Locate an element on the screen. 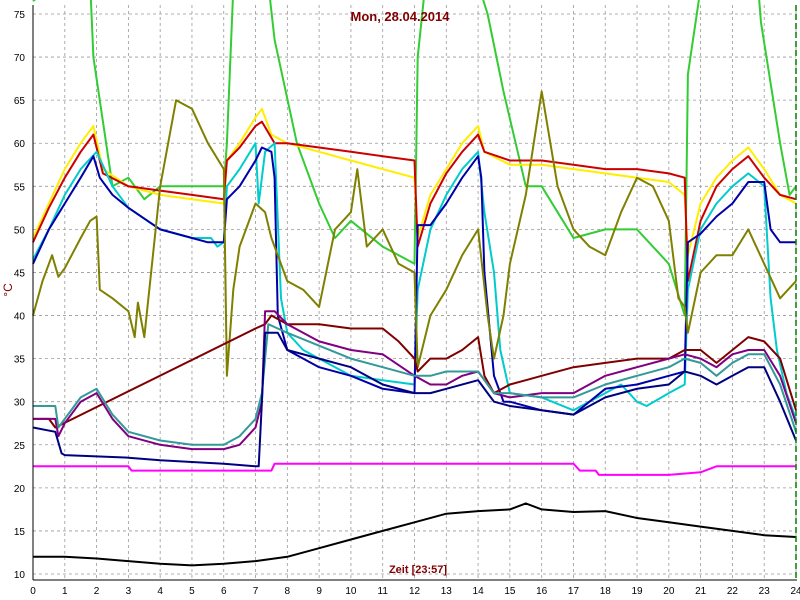 This screenshot has width=800, height=600. y-tick-labels: 10 15 20 25 30 35 40 45 50 55 60 65 70 75 is located at coordinates (20, 295).